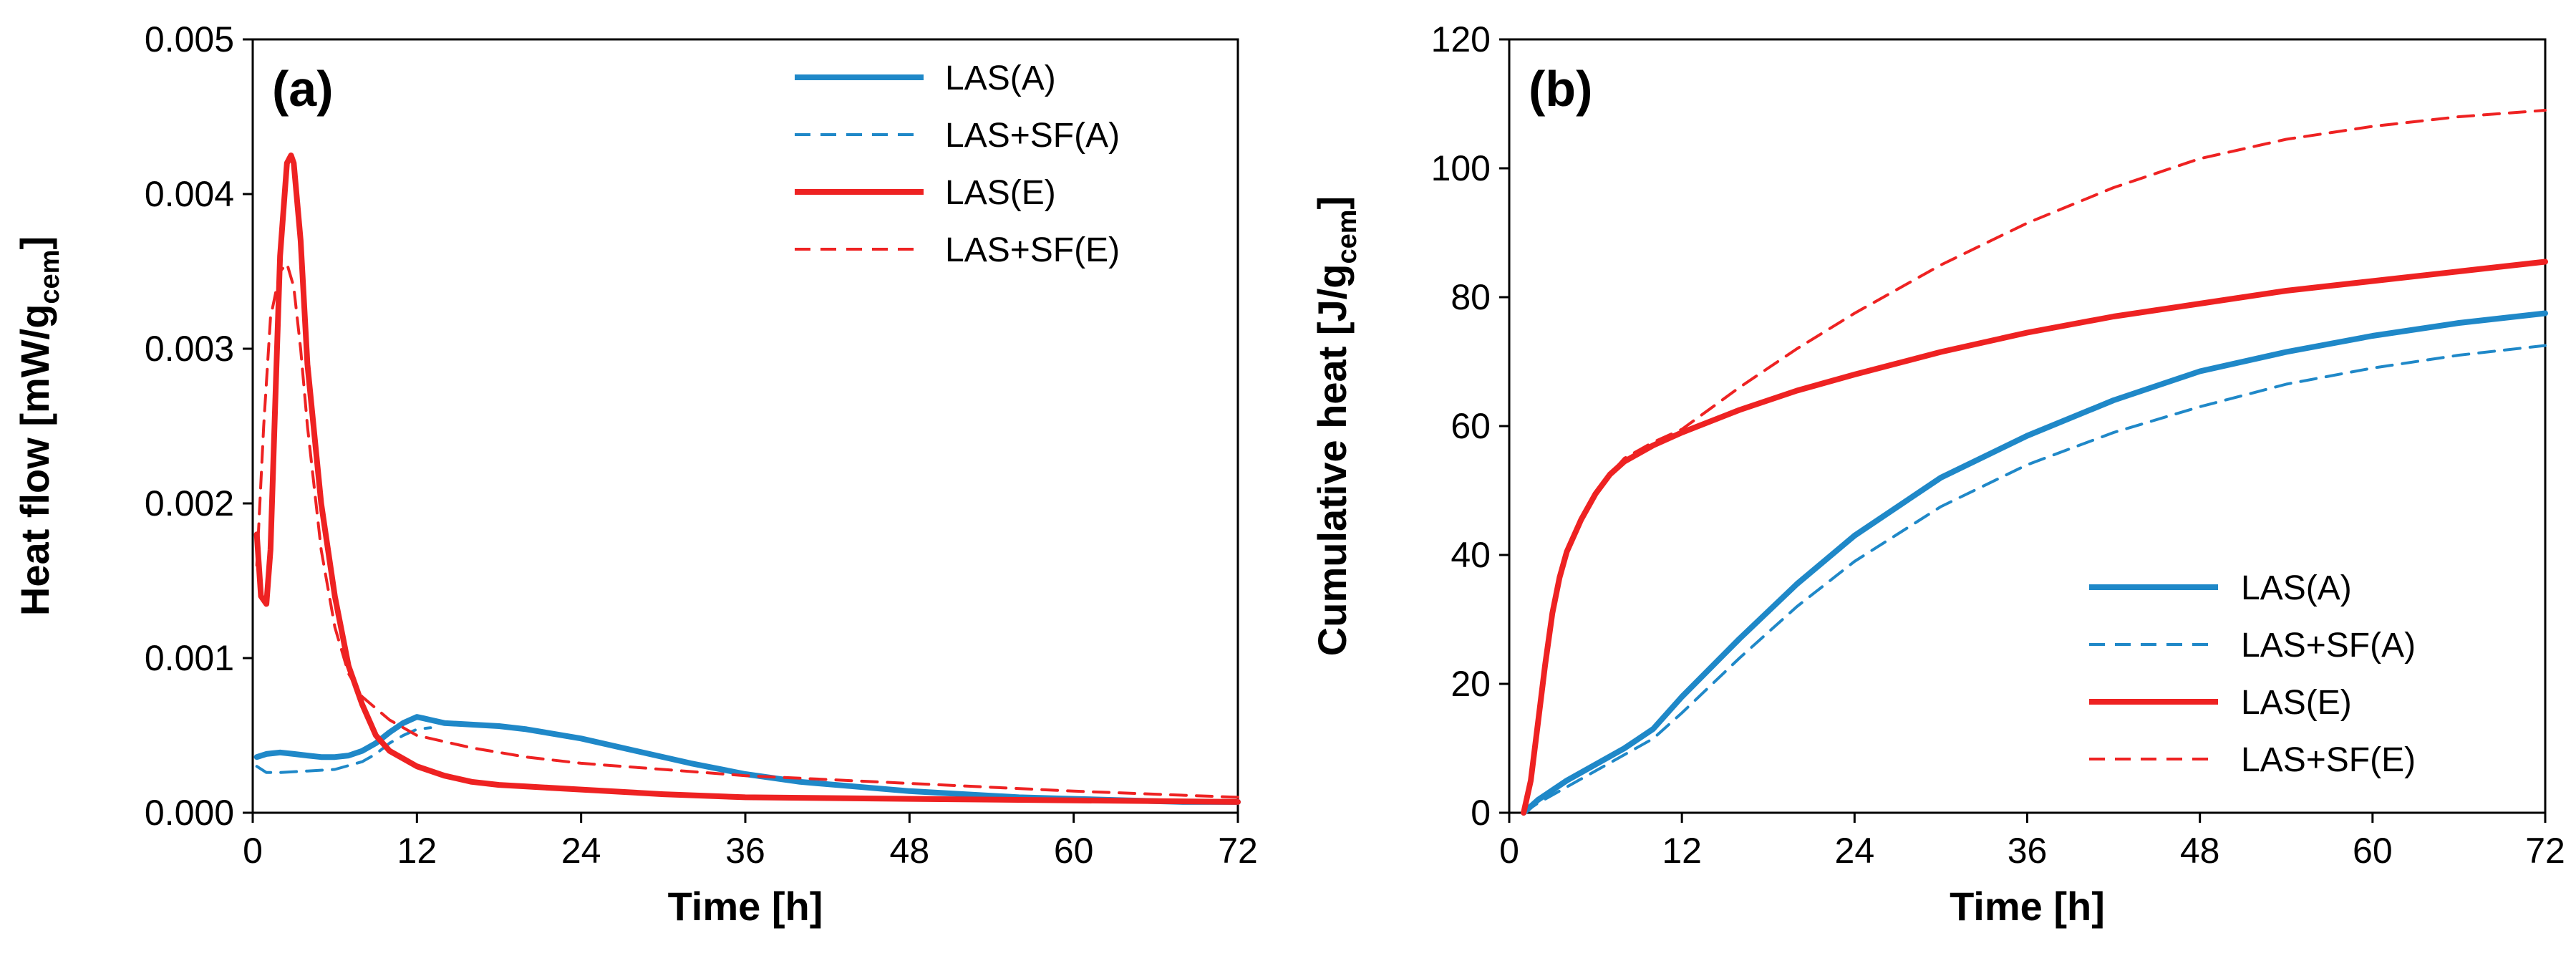  Describe the element at coordinates (189, 813) in the screenshot. I see `y-tick-label: 0.000` at that location.